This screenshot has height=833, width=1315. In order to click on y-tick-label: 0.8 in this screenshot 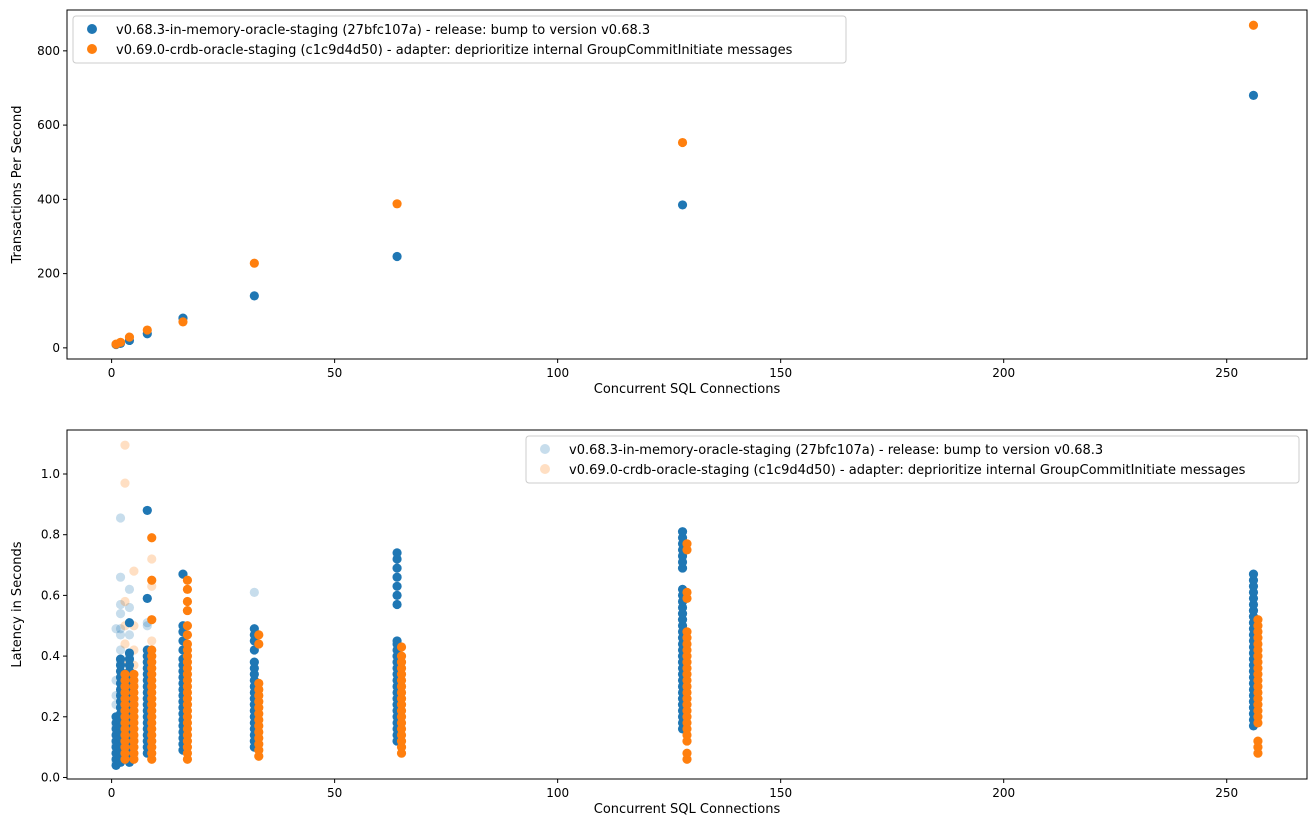, I will do `click(50, 535)`.